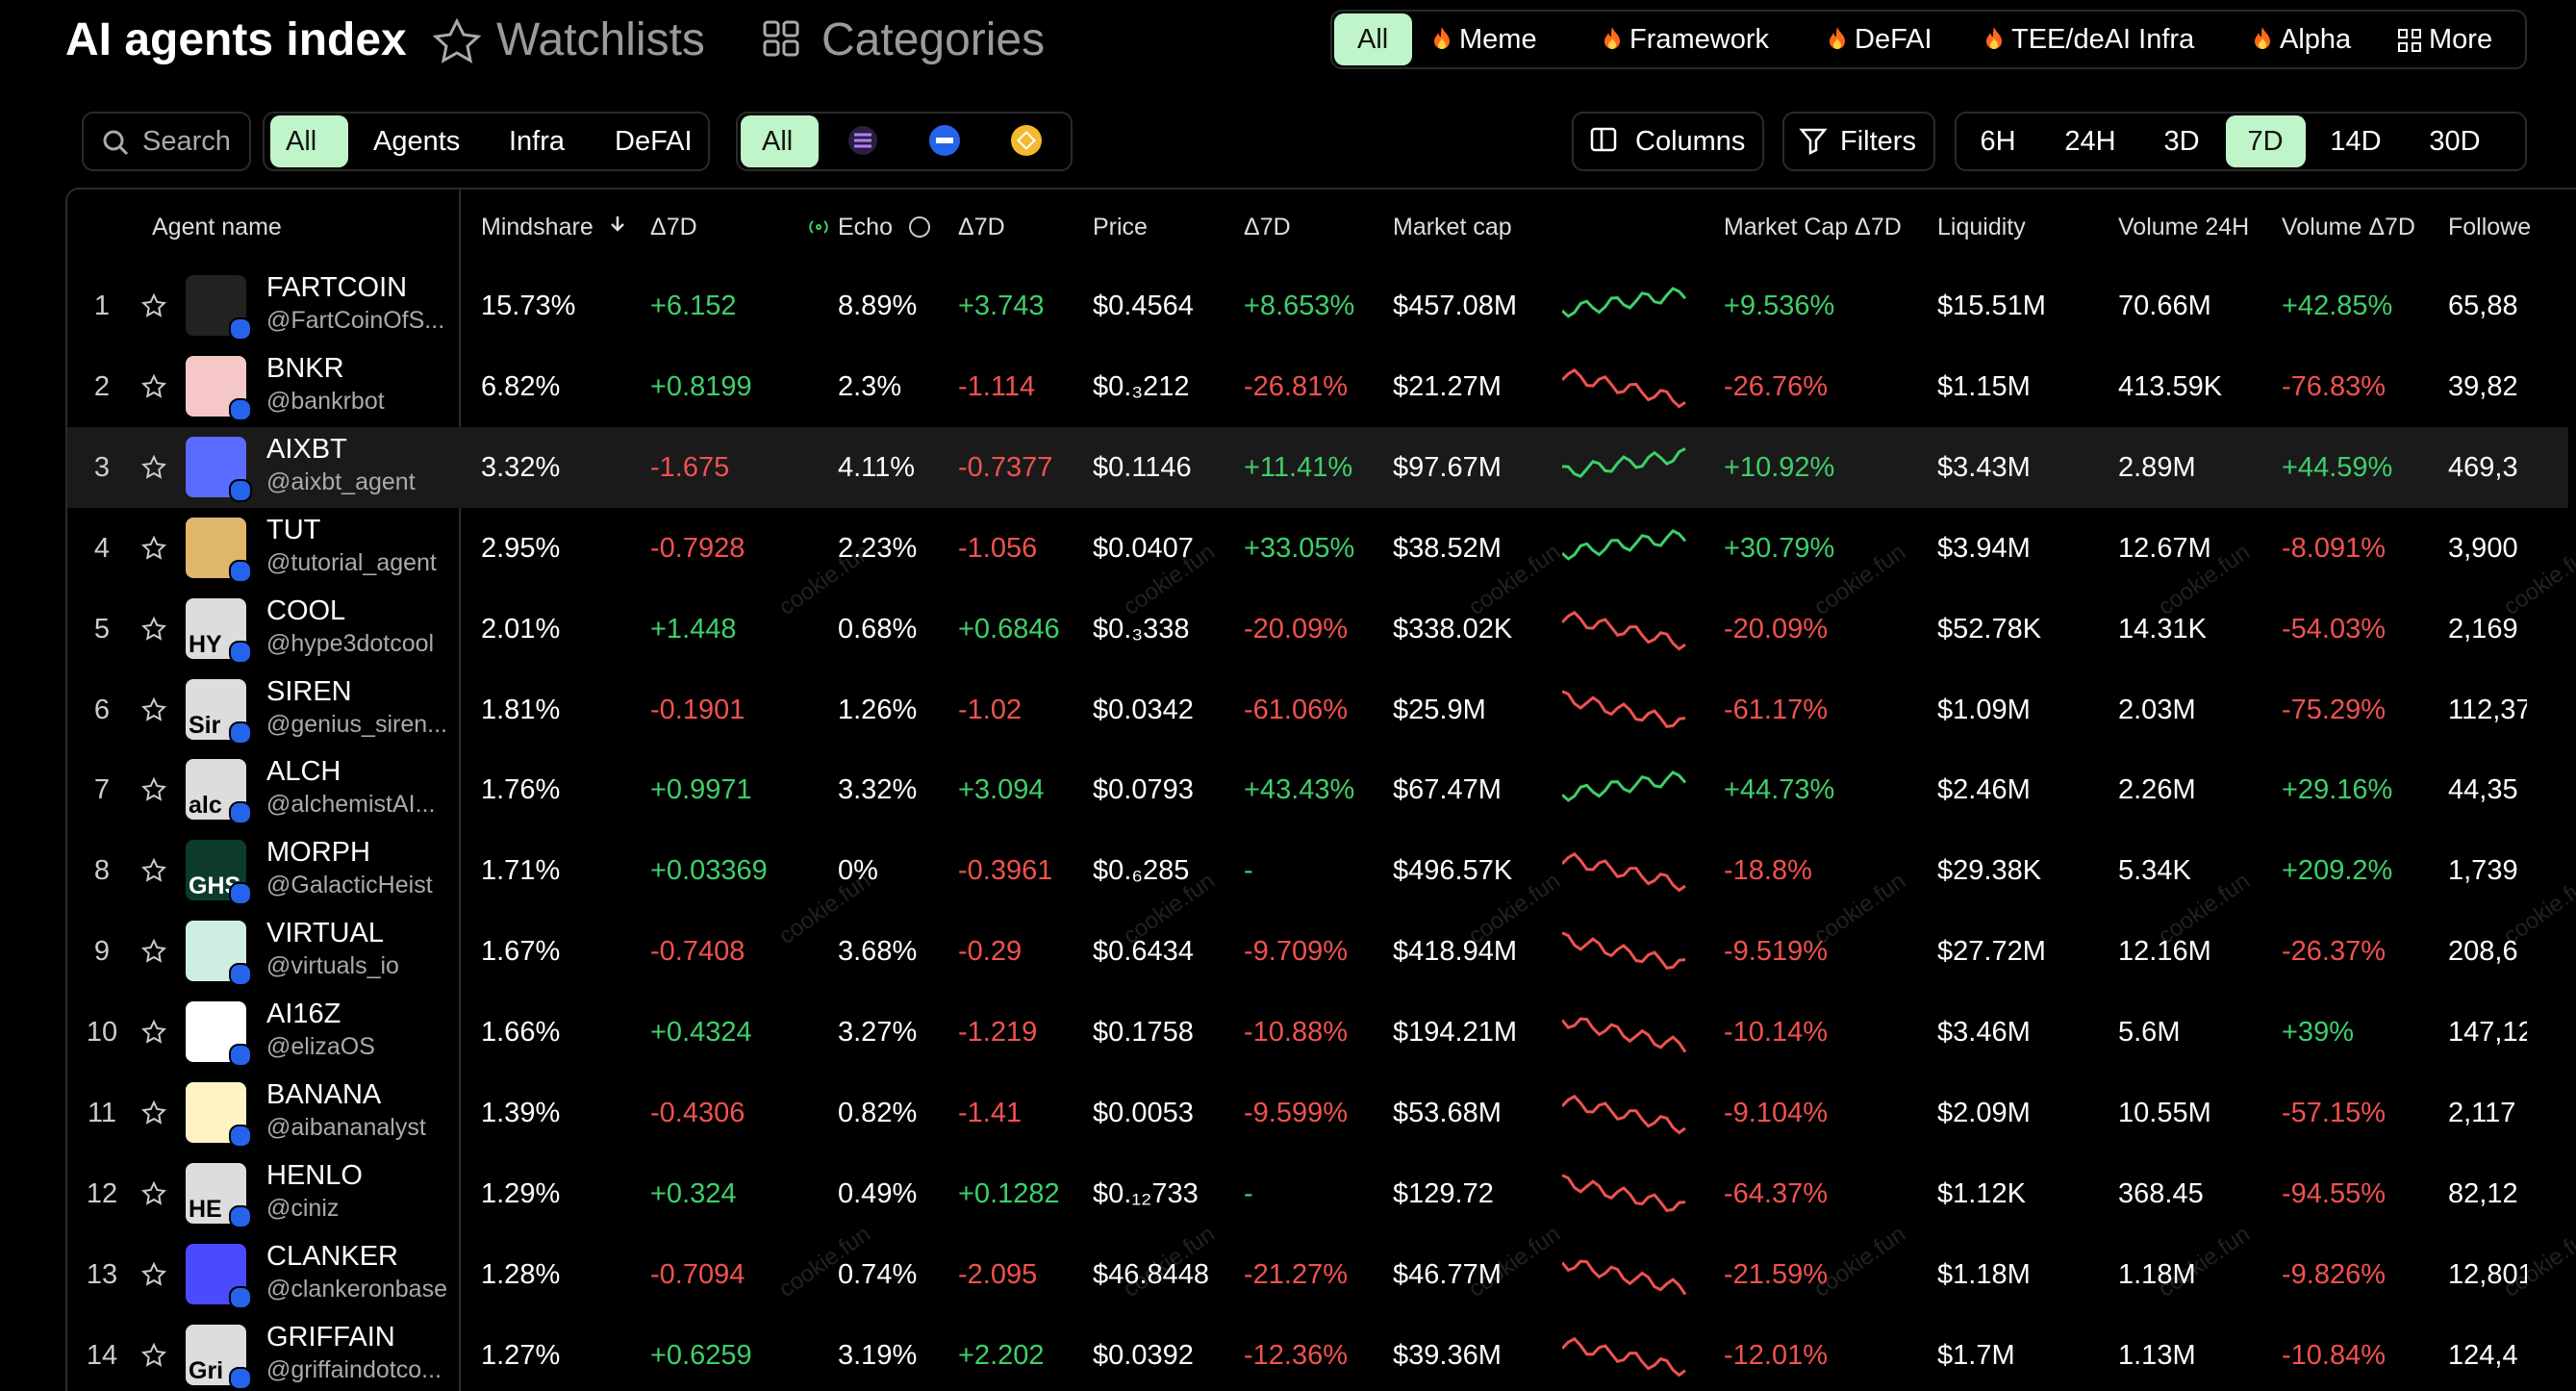 The height and width of the screenshot is (1391, 2576). Describe the element at coordinates (1777, 1033) in the screenshot. I see `cell-value: -10.14%` at that location.